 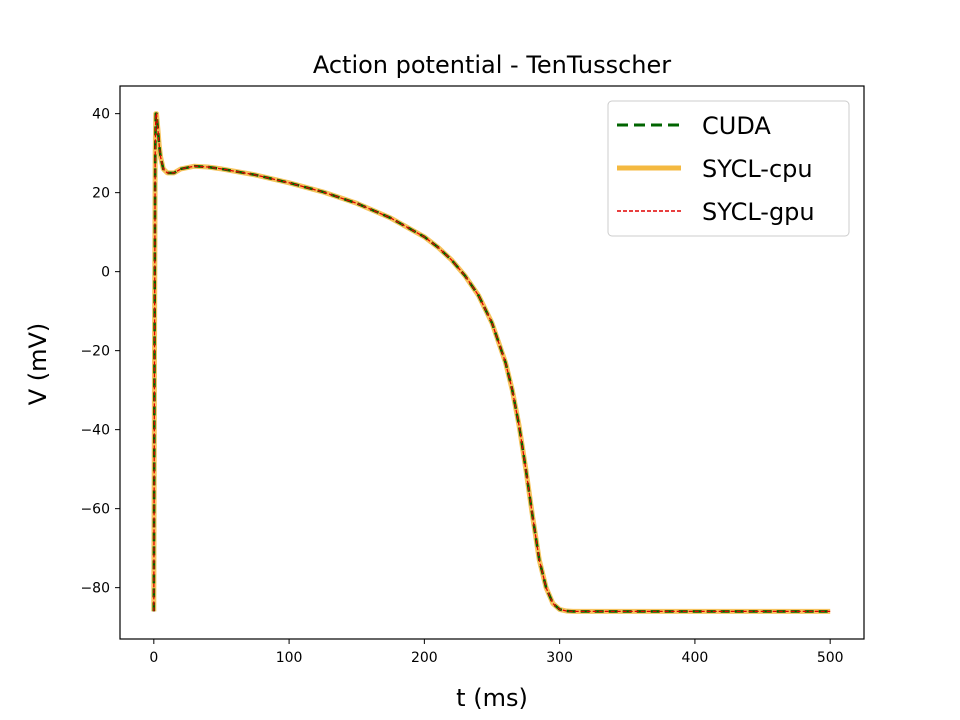 What do you see at coordinates (695, 658) in the screenshot?
I see `x-tick-label: 400` at bounding box center [695, 658].